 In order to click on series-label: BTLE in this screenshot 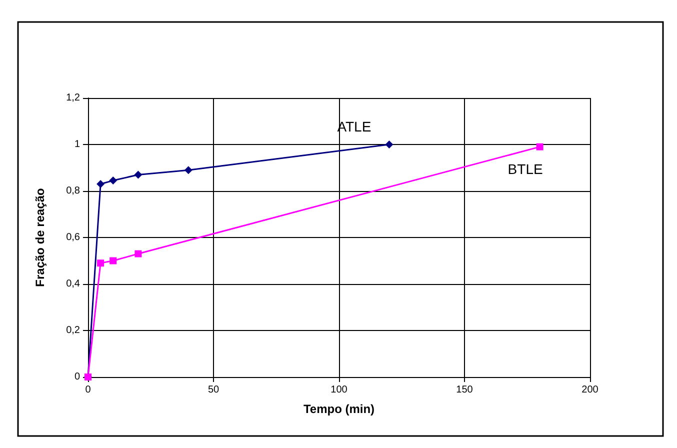, I will do `click(525, 168)`.